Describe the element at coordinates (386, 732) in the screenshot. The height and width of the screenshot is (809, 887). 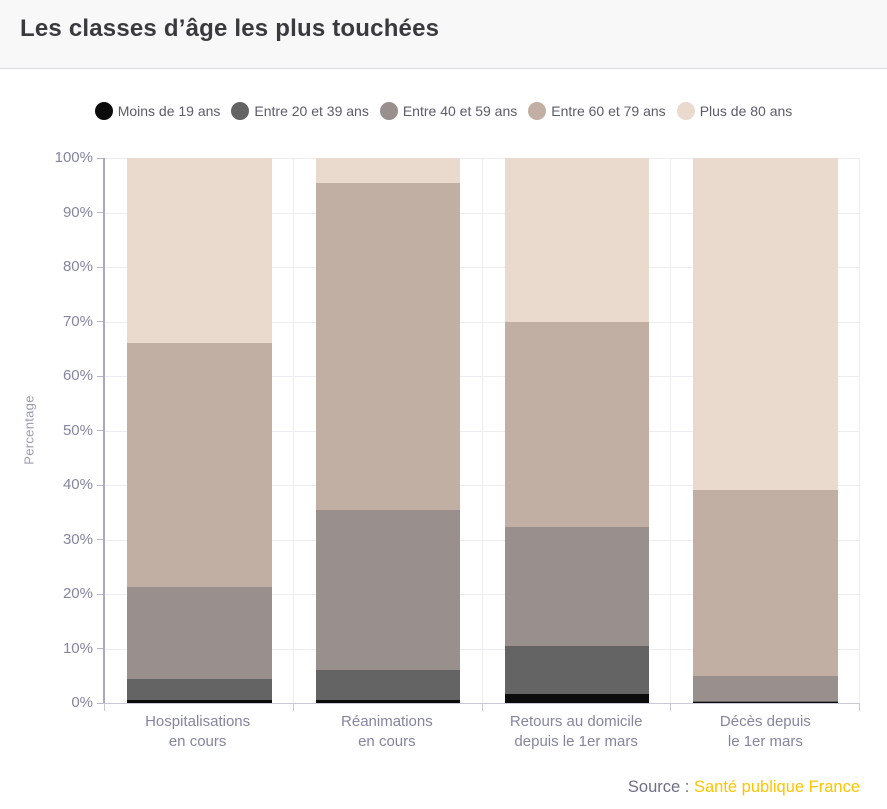
I see `x-axis-label: Réanimations en cours` at that location.